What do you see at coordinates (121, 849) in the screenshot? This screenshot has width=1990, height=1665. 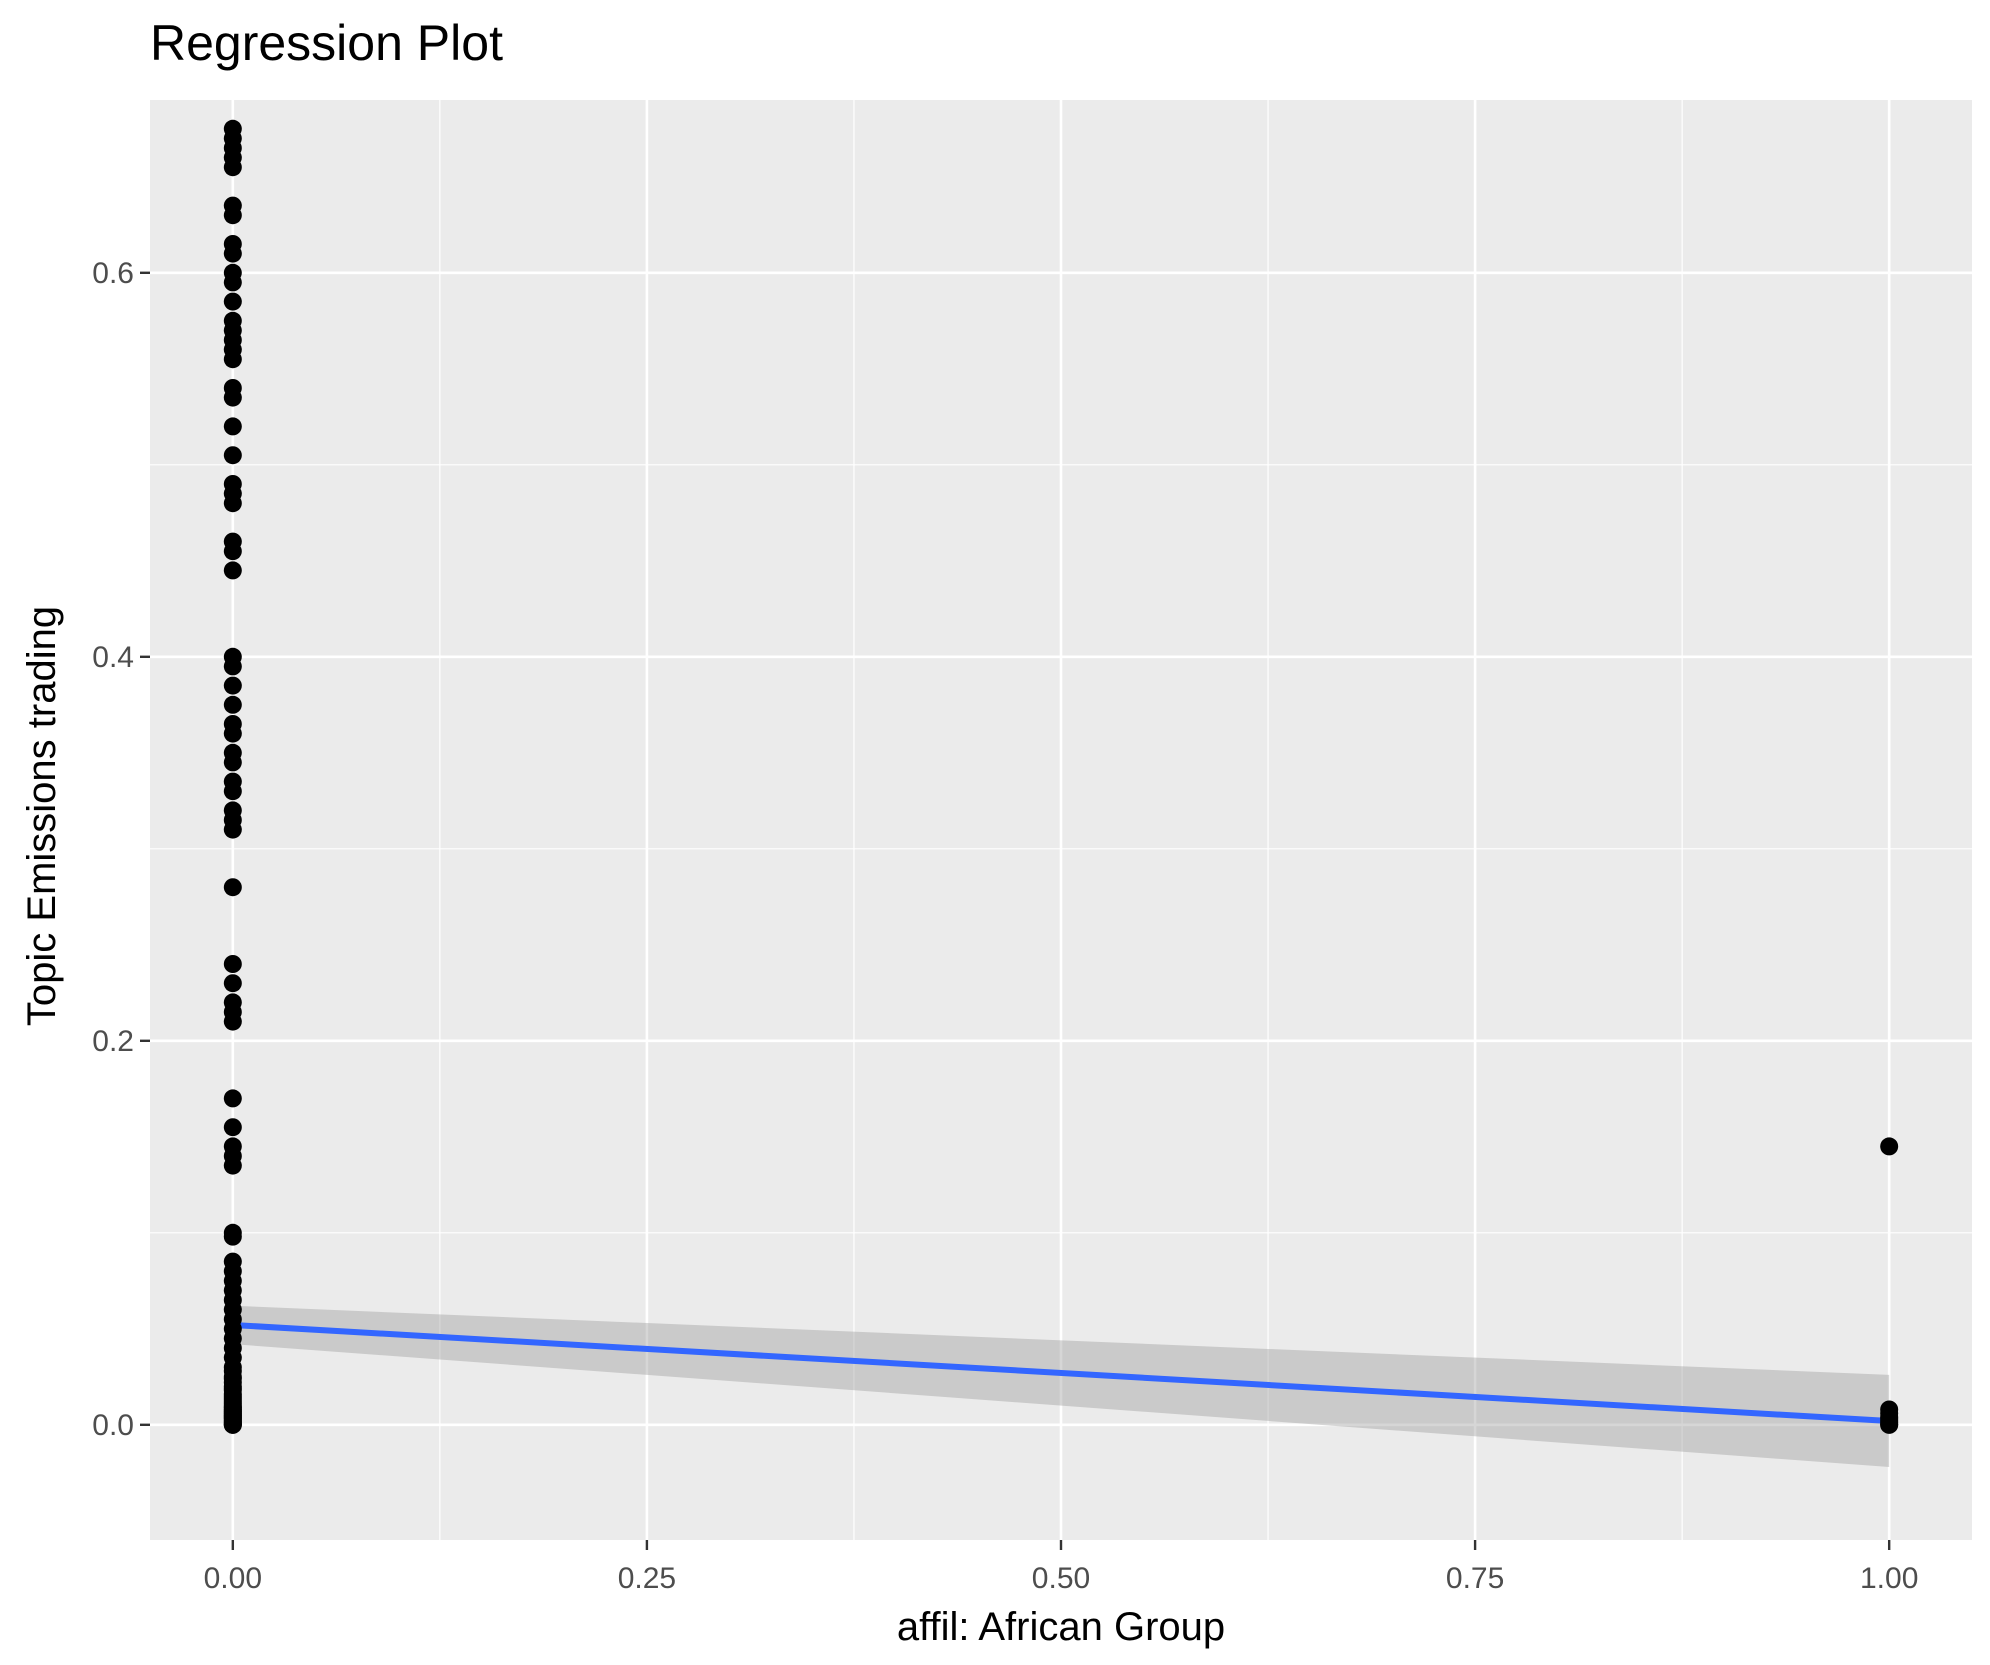 I see `y-axis-ticks: 0.0 0.2 0.4 0.6` at bounding box center [121, 849].